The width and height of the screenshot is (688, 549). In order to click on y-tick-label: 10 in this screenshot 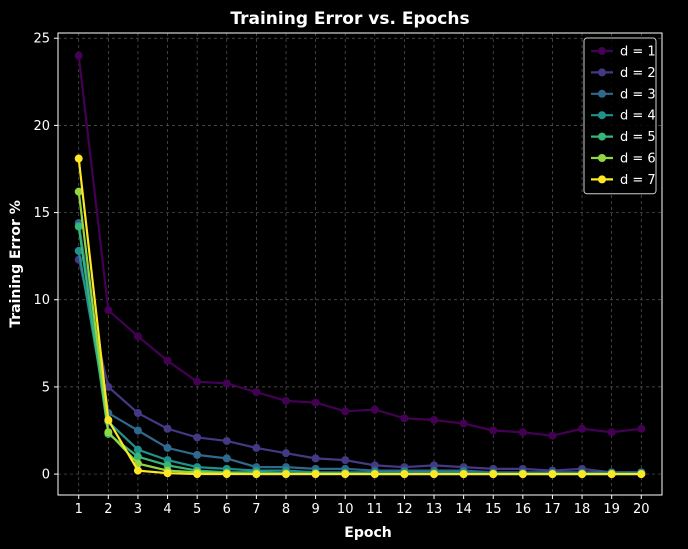, I will do `click(41, 300)`.